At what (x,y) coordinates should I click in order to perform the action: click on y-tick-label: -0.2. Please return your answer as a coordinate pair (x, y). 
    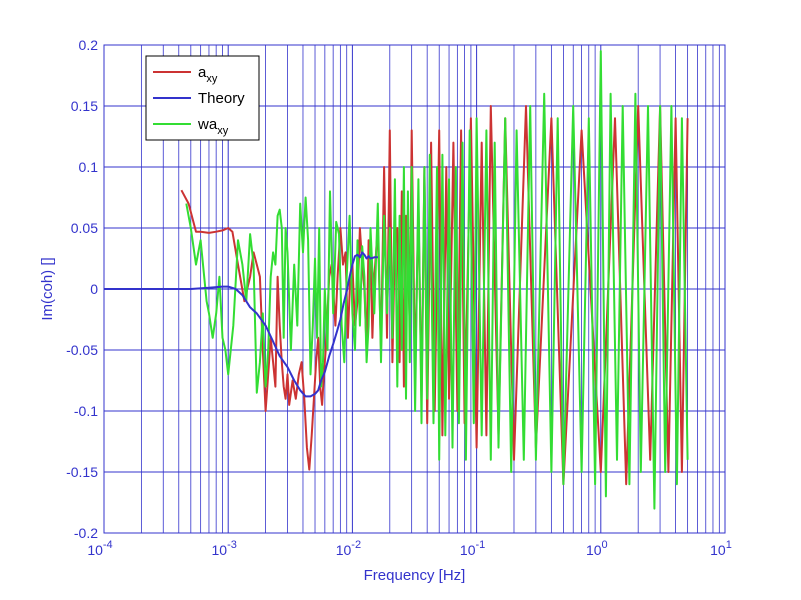
    Looking at the image, I should click on (86, 533).